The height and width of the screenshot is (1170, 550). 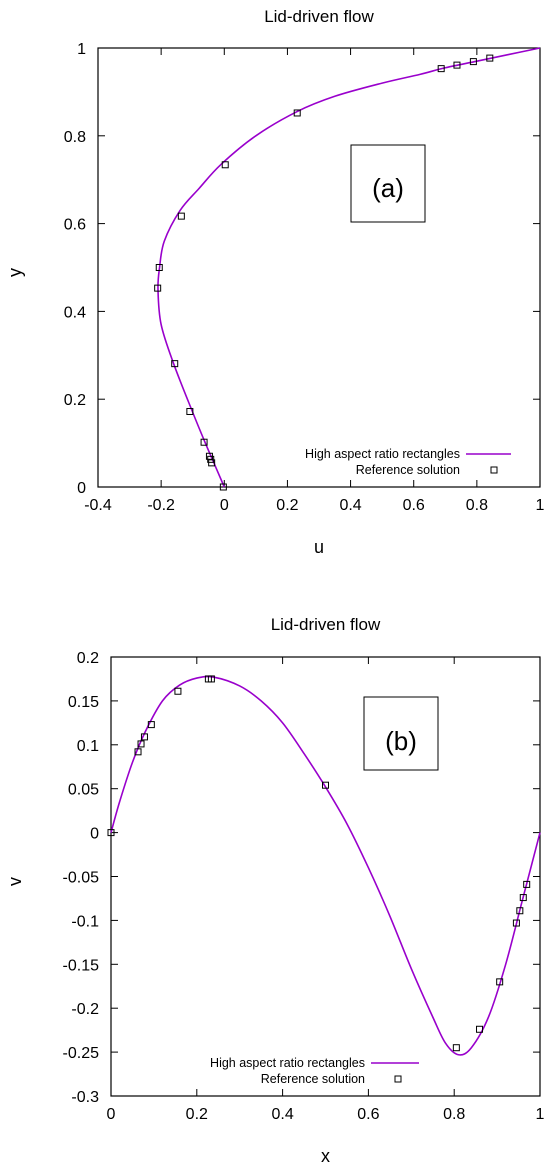 I want to click on y-tick-label: -0.25, so click(x=81, y=1053).